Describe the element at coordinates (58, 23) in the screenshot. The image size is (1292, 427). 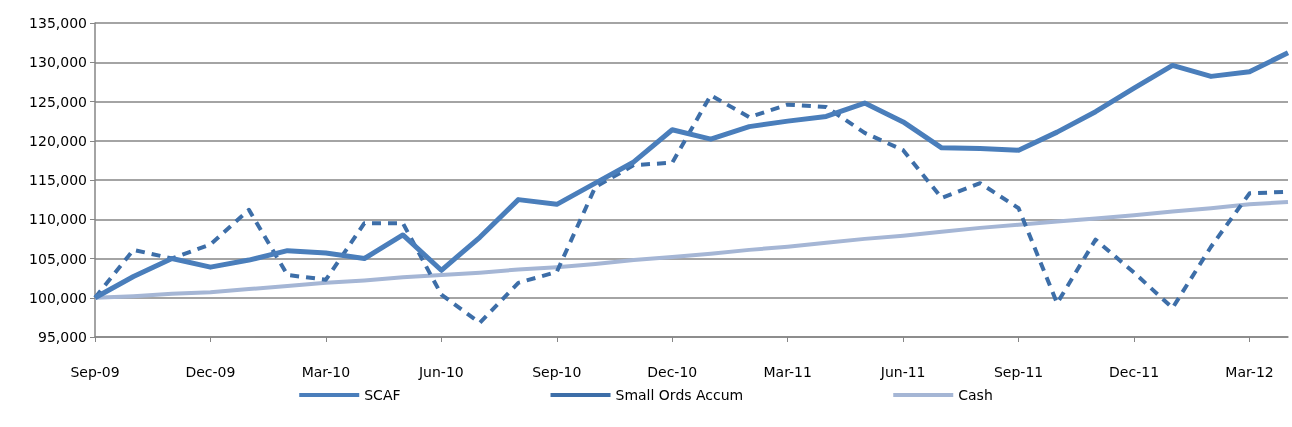
I see `y-tick-label: 135,000` at that location.